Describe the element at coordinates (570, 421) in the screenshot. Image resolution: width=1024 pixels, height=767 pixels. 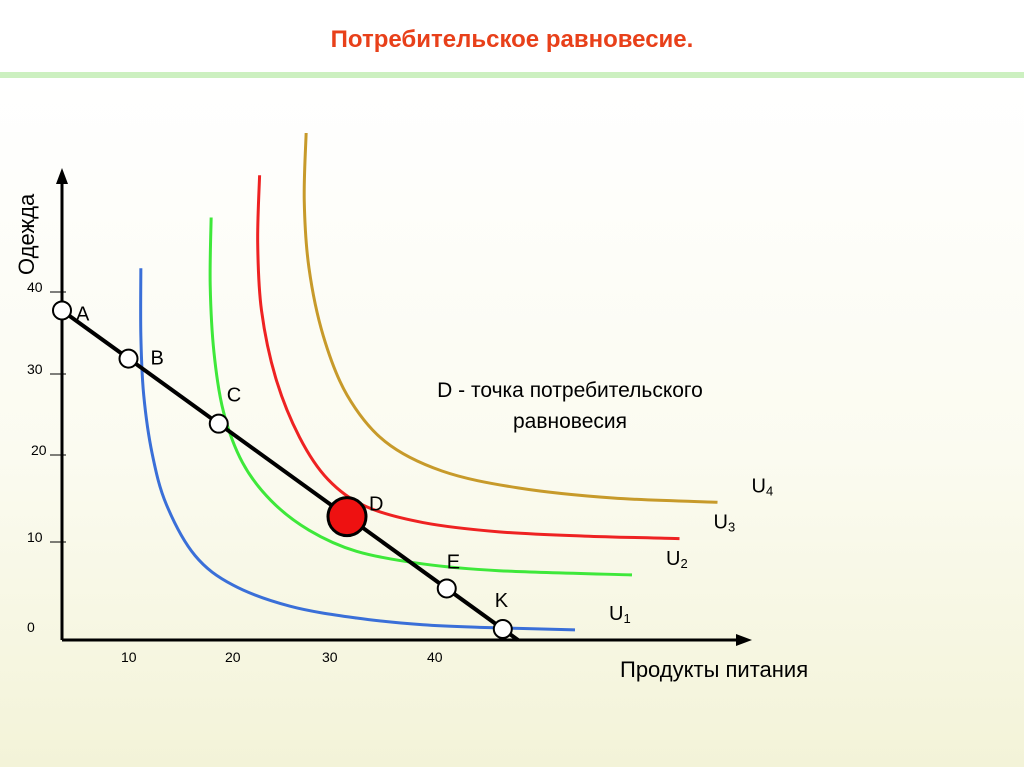
I see `annotation-line-2: равновесия` at that location.